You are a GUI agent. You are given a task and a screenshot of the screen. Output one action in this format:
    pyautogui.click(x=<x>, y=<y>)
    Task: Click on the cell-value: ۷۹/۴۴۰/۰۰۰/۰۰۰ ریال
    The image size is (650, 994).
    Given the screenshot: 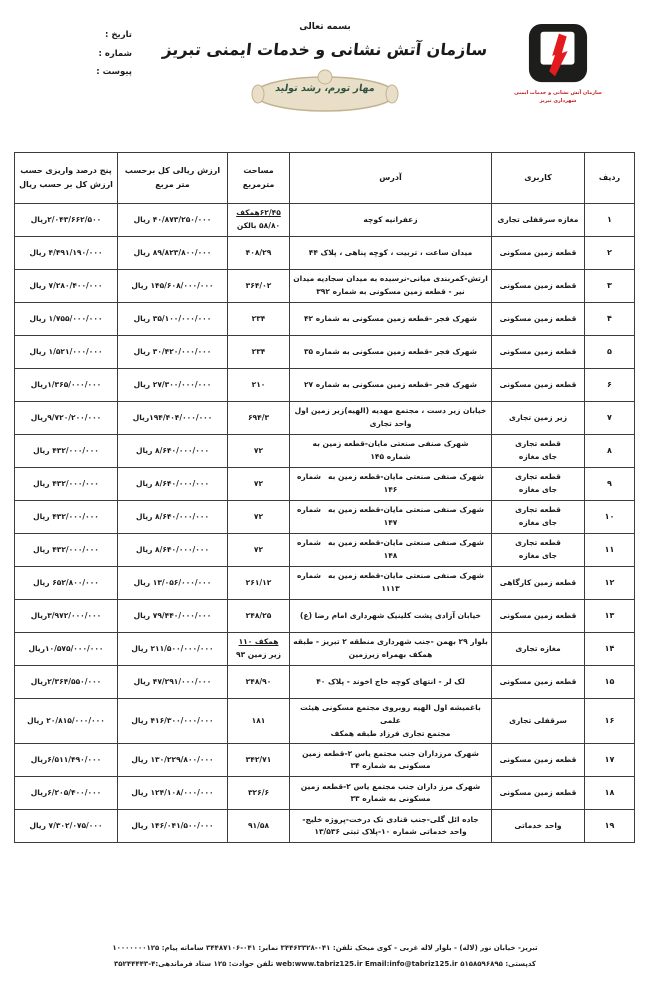 What is the action you would take?
    pyautogui.click(x=172, y=616)
    